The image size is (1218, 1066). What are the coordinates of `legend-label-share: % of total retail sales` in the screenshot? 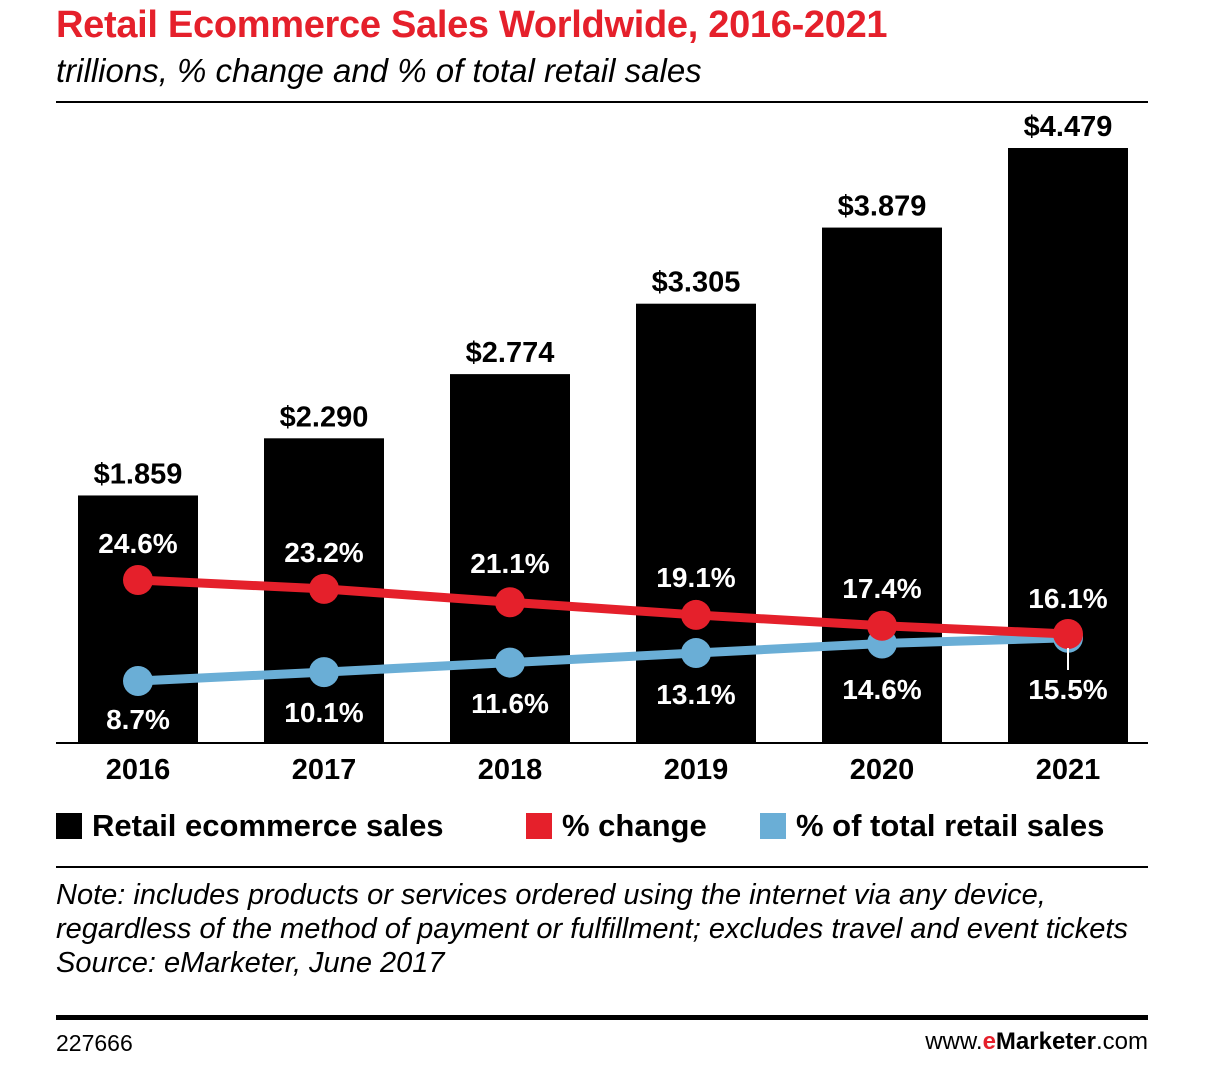 It's located at (950, 825).